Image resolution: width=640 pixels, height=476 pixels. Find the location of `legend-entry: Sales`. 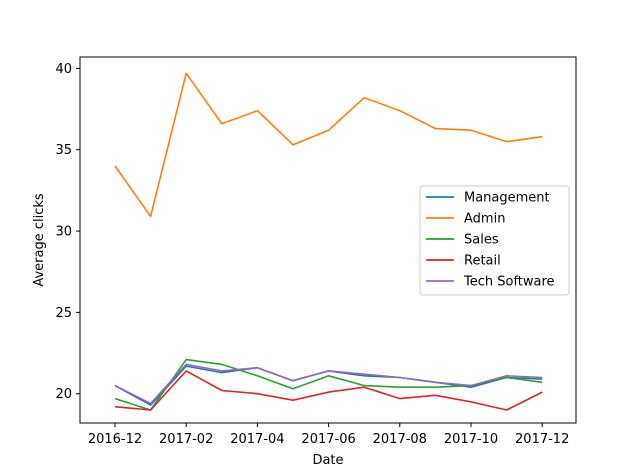

legend-entry: Sales is located at coordinates (481, 240).